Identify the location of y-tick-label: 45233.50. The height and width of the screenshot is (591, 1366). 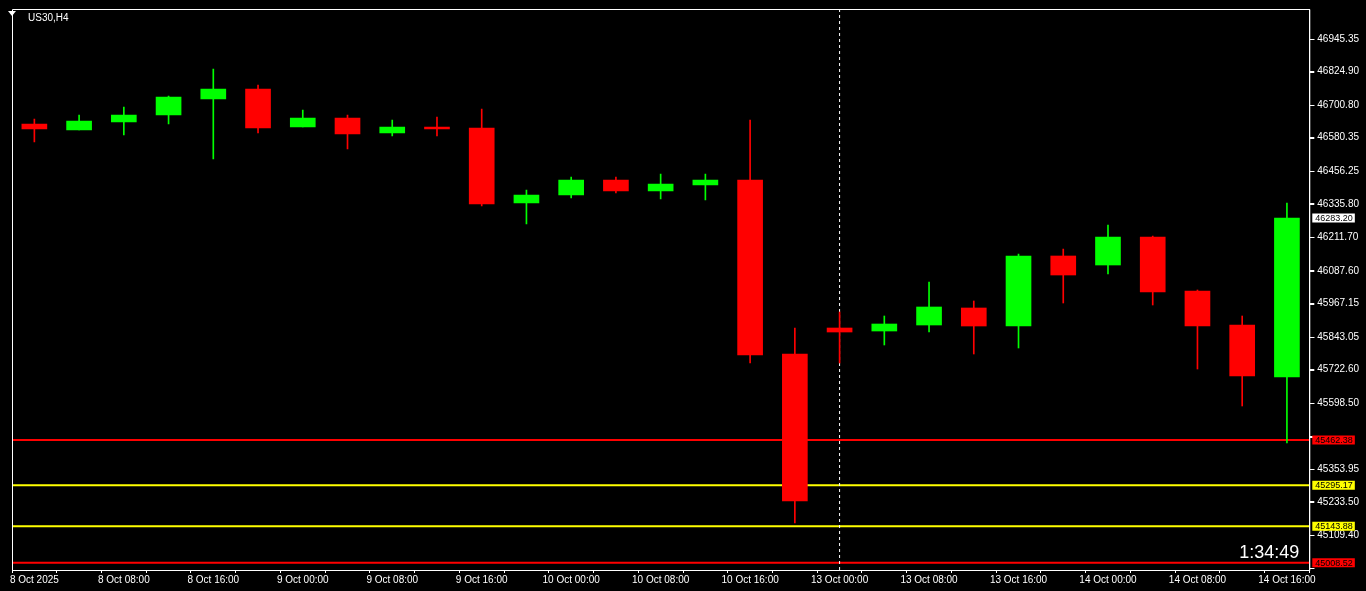
(1338, 501).